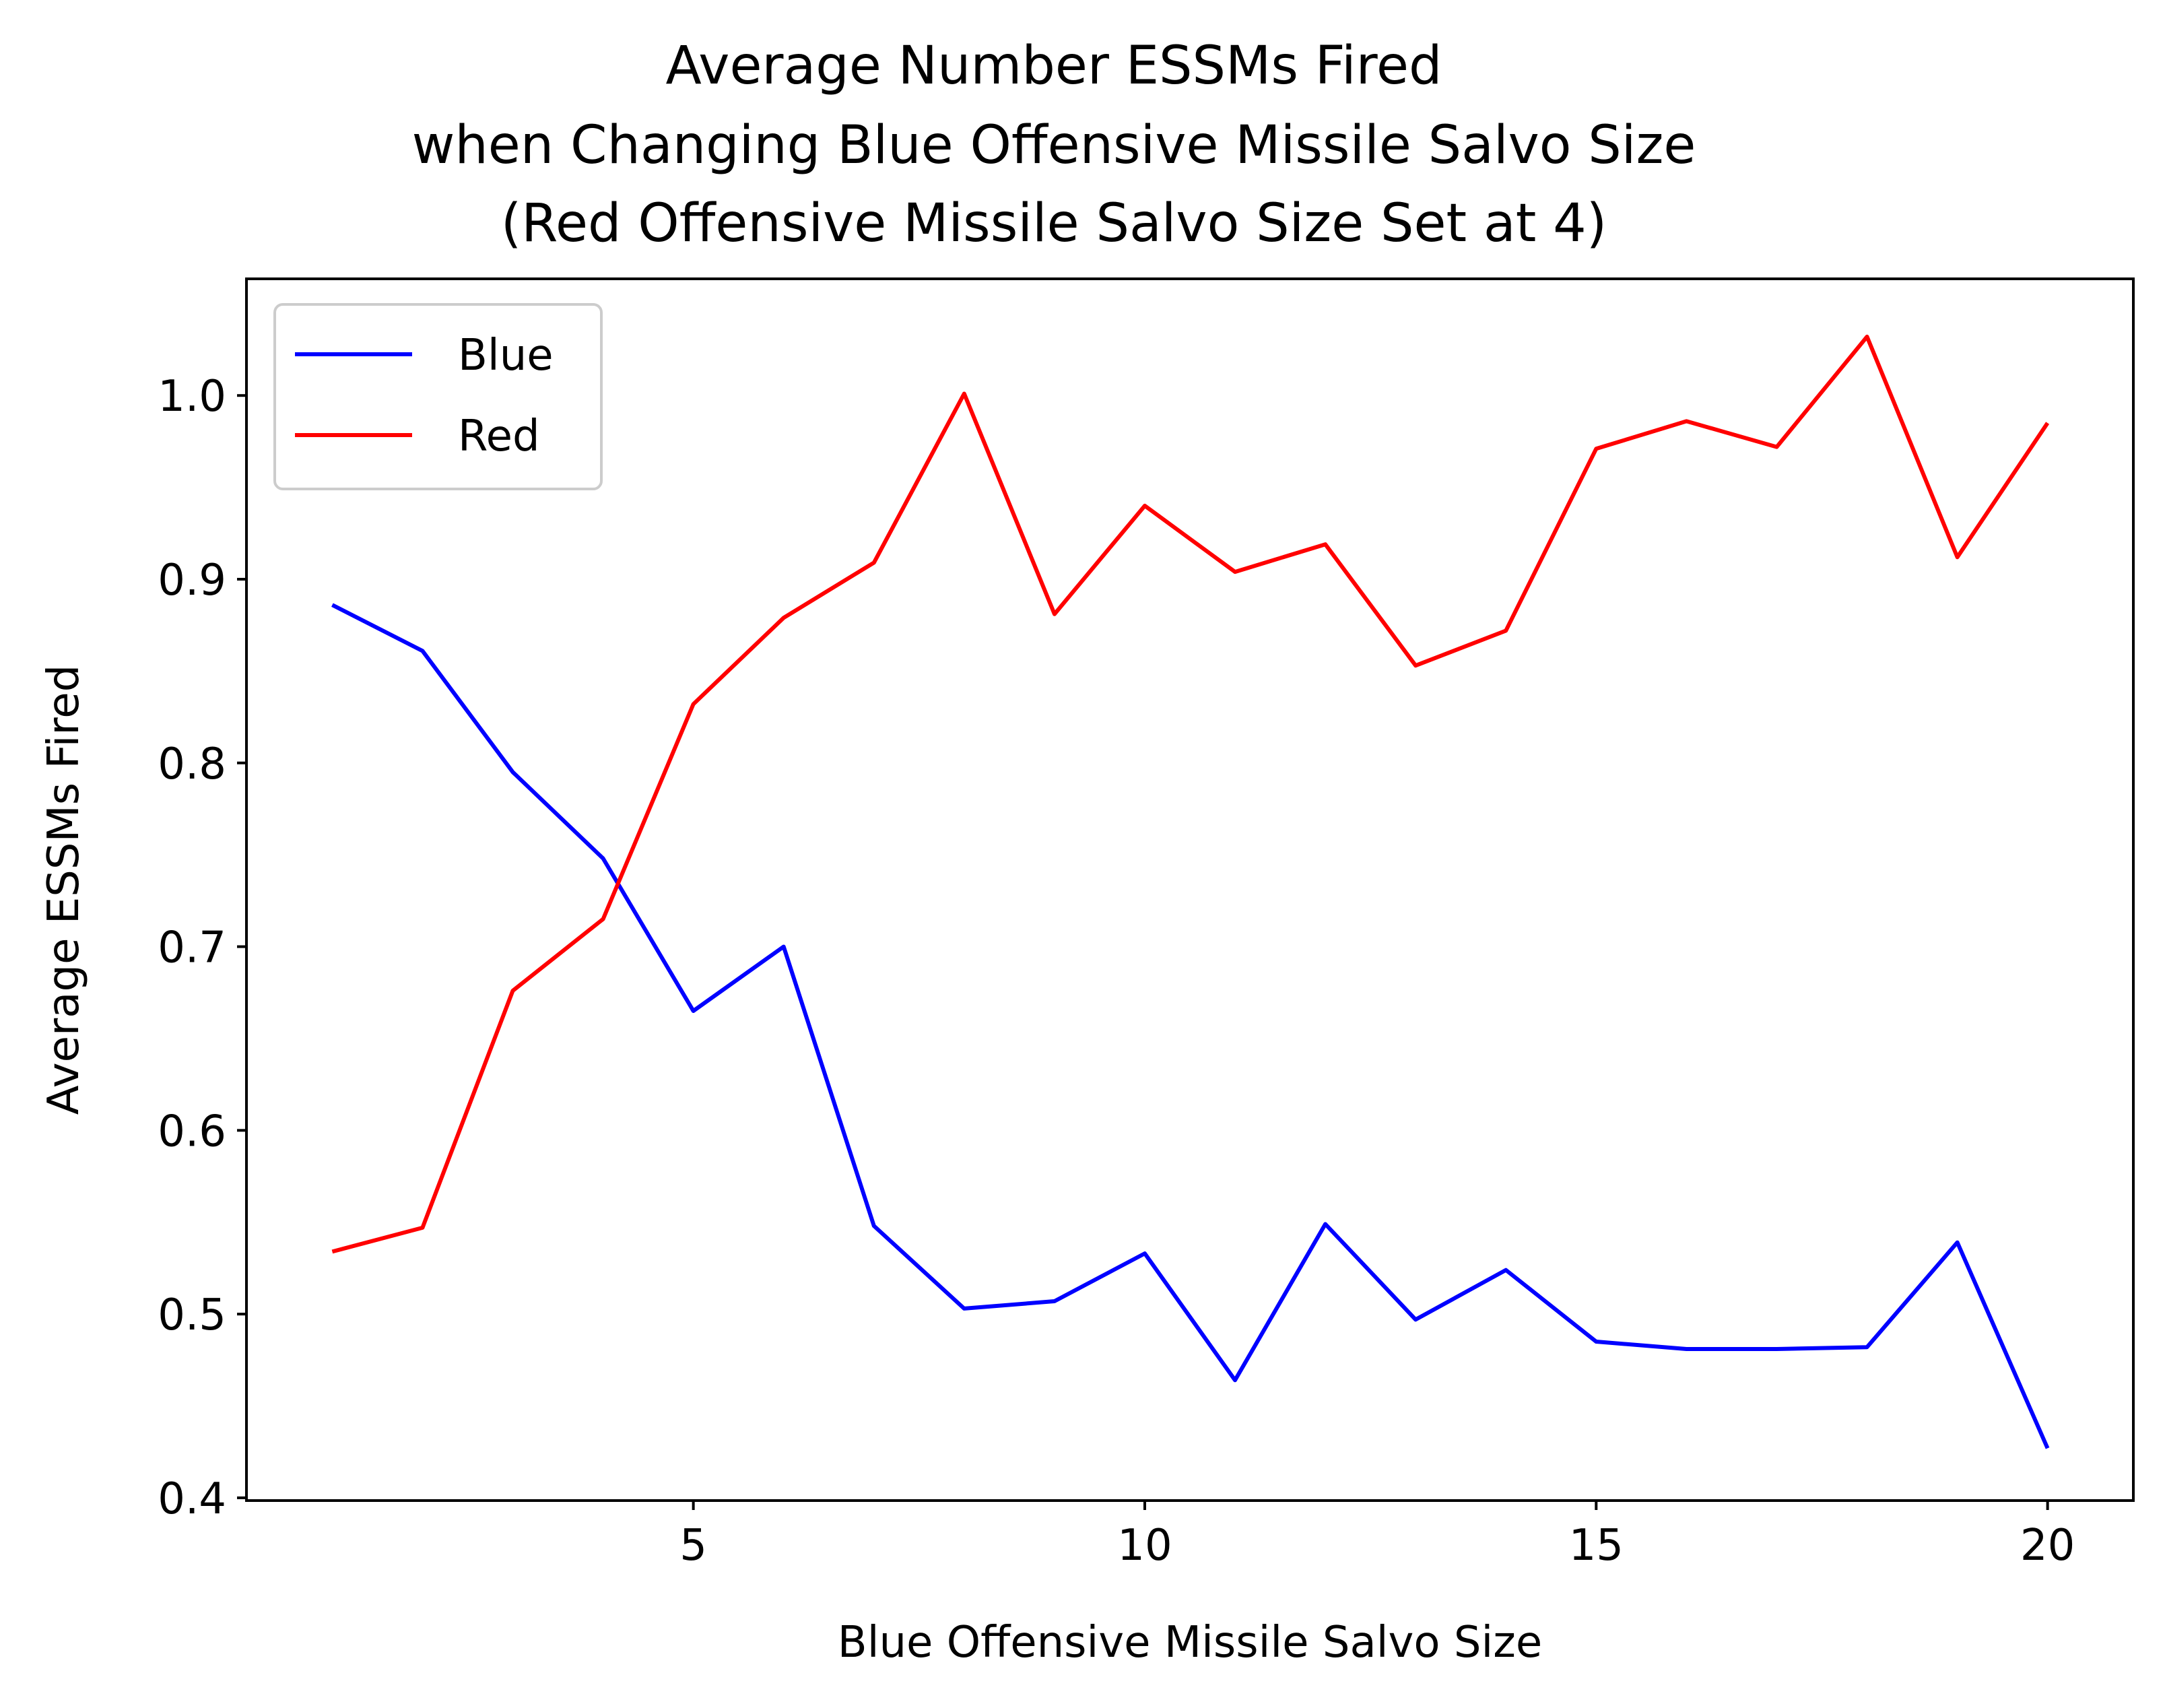 This screenshot has width=2165, height=1708. What do you see at coordinates (1596, 1546) in the screenshot?
I see `x-tick-label: 15` at bounding box center [1596, 1546].